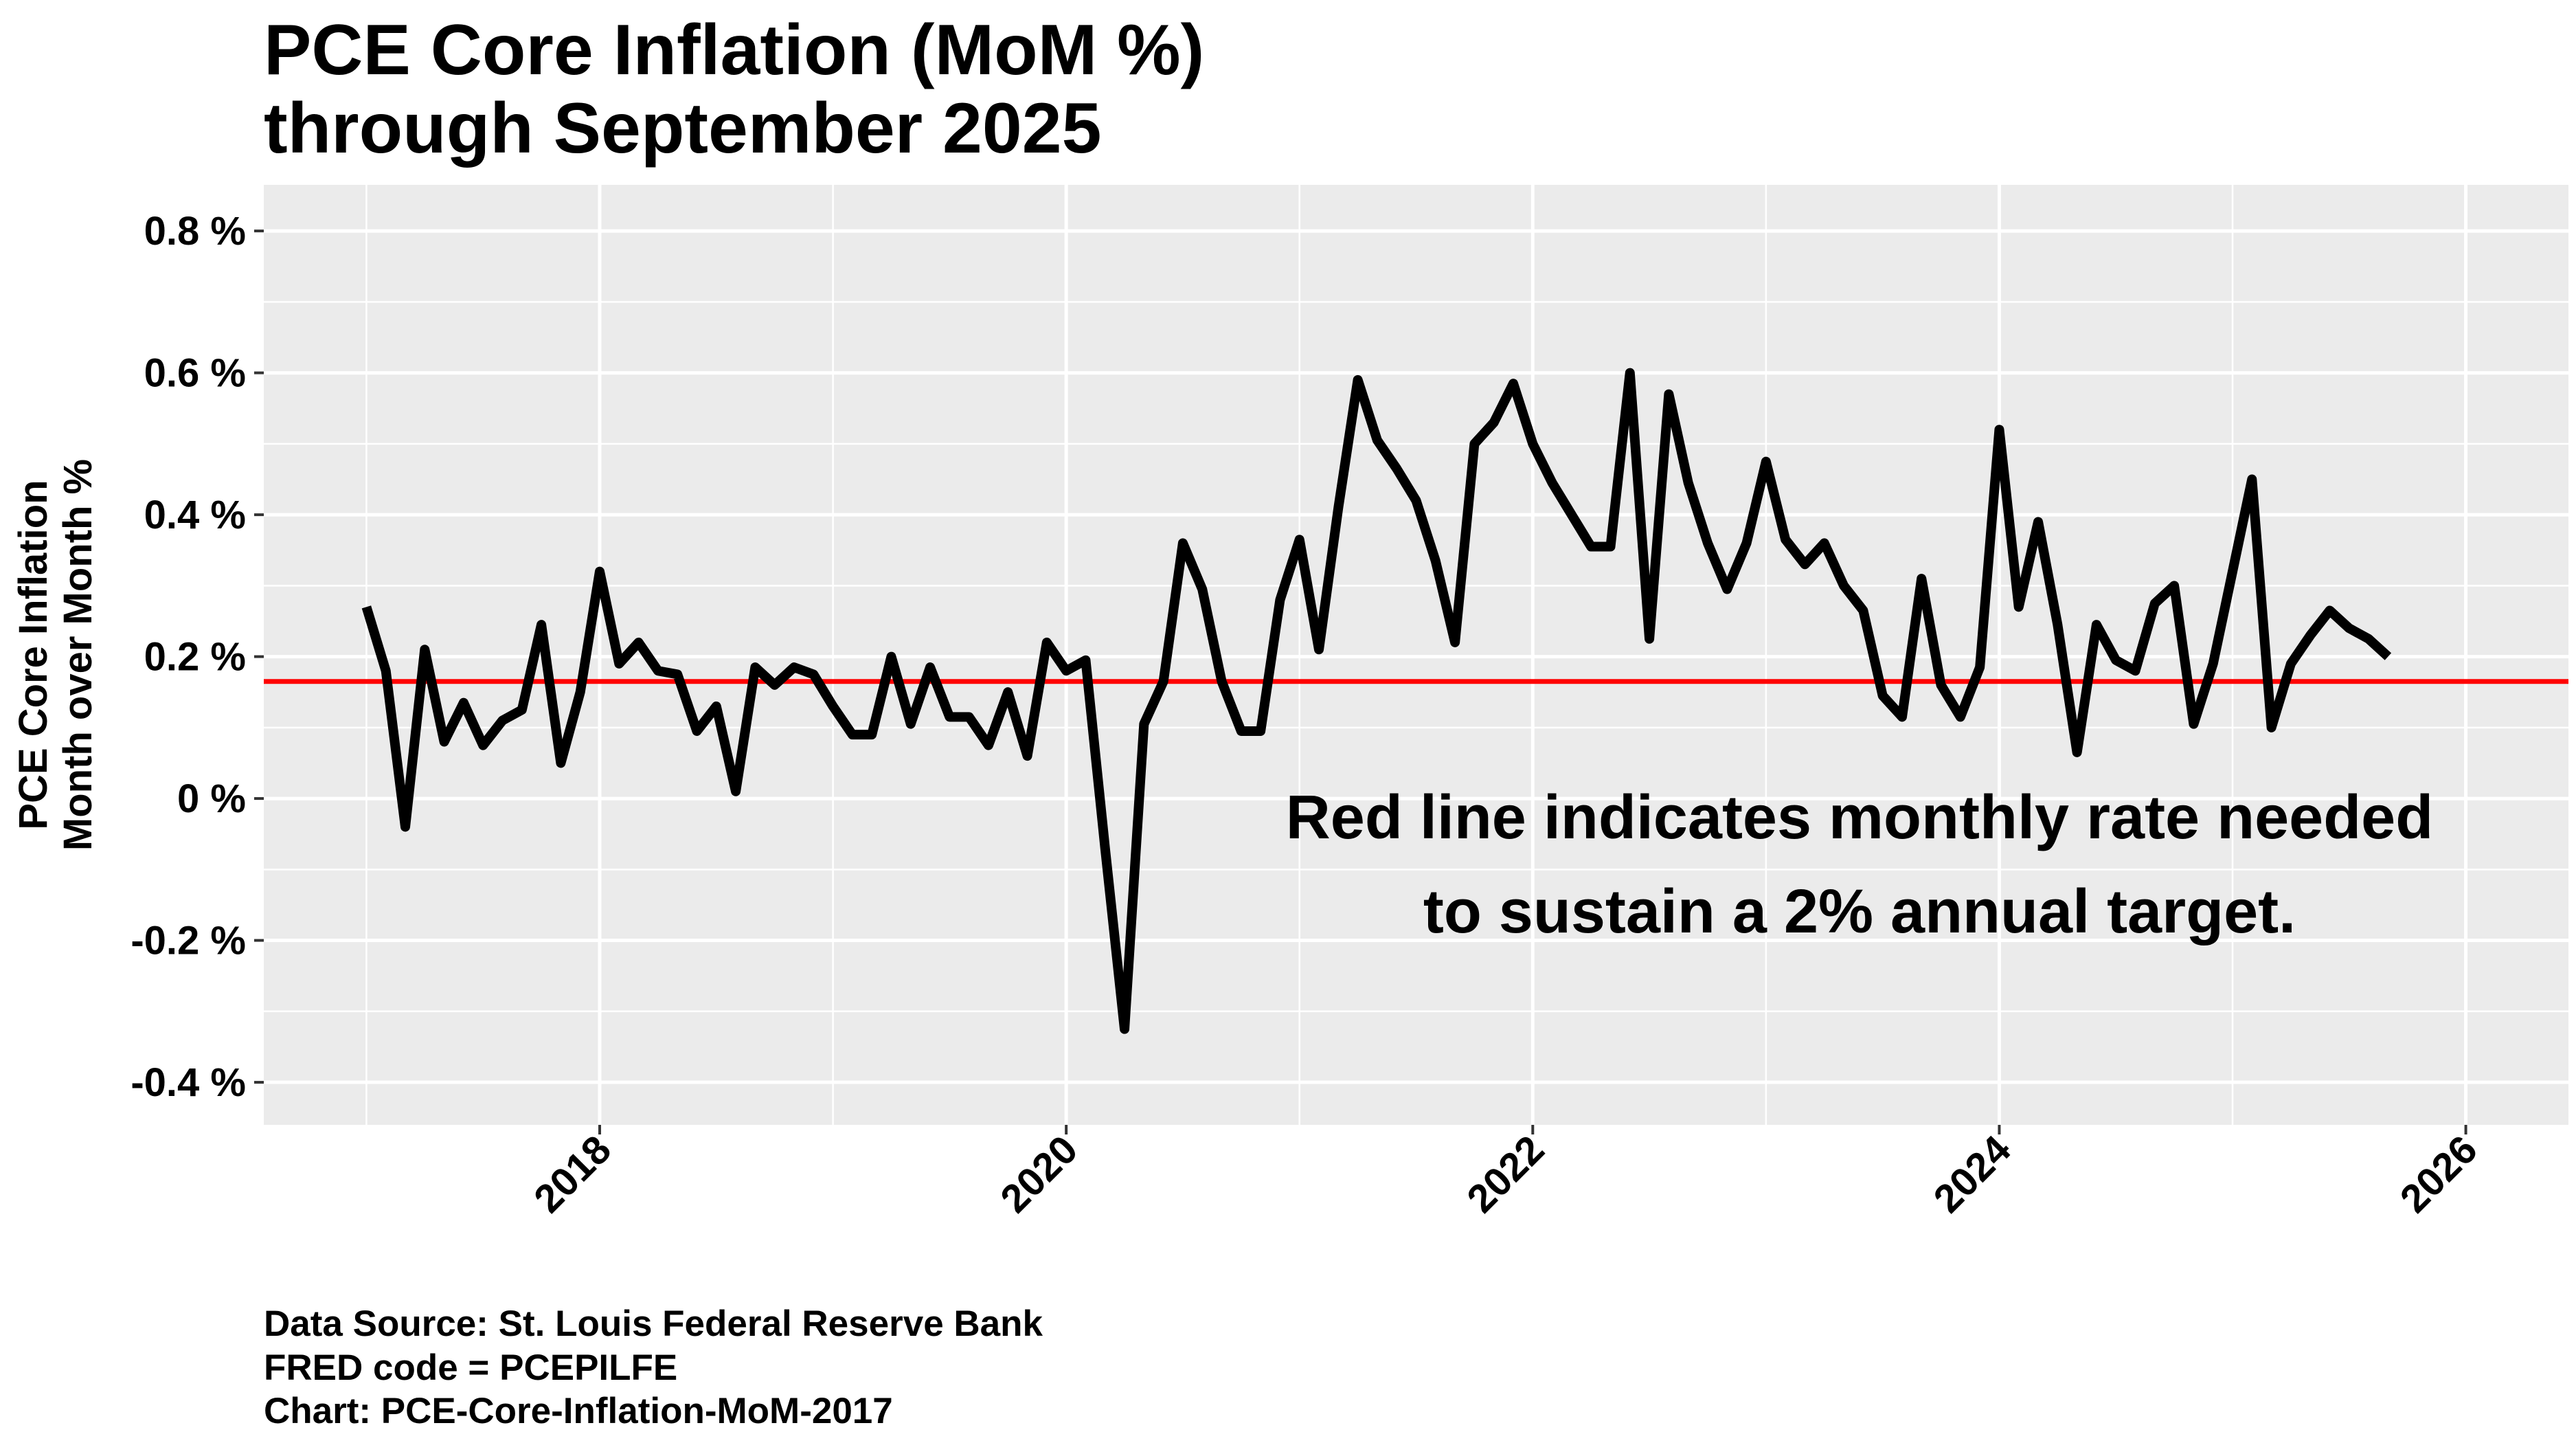 The height and width of the screenshot is (1443, 2576). Describe the element at coordinates (1039, 1174) in the screenshot. I see `x-tick-label: 2020` at that location.